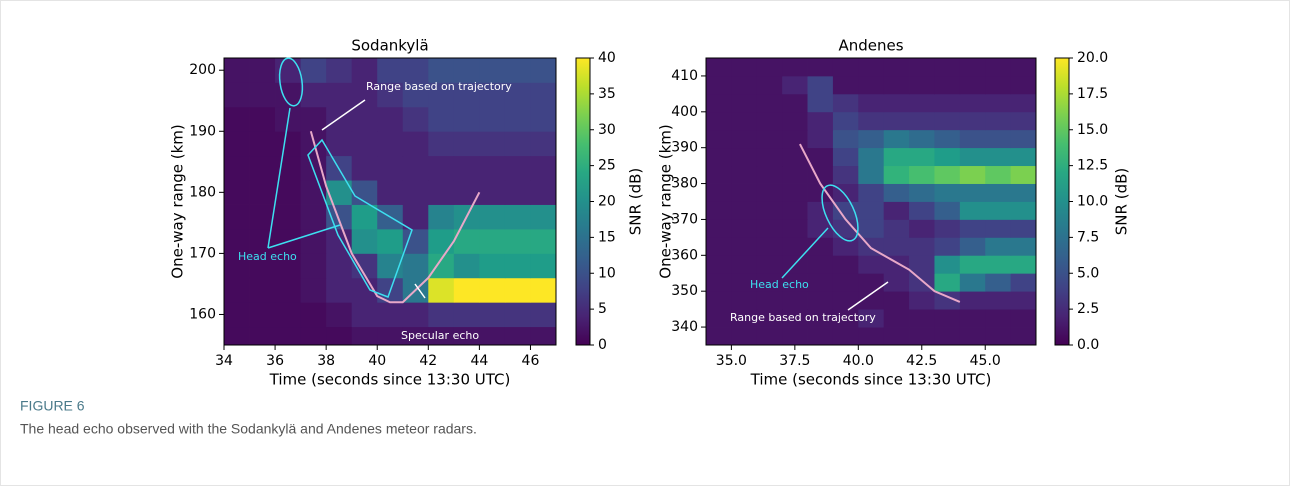 The height and width of the screenshot is (490, 1290). I want to click on colorbar-tick-label: 30, so click(607, 130).